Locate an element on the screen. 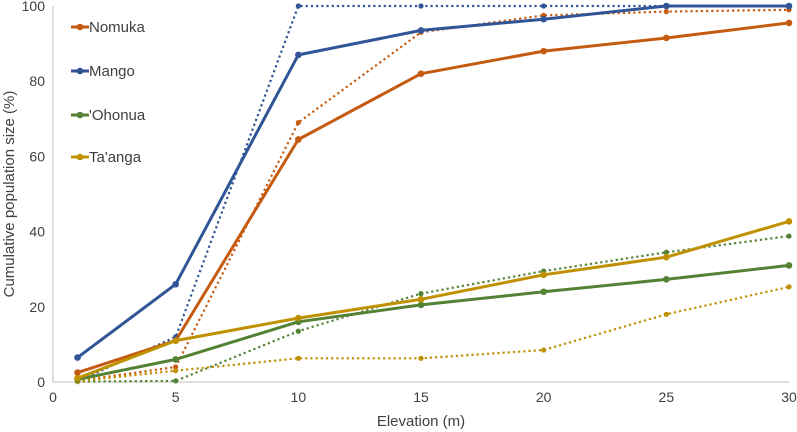  x-tick-label: 15 is located at coordinates (421, 397).